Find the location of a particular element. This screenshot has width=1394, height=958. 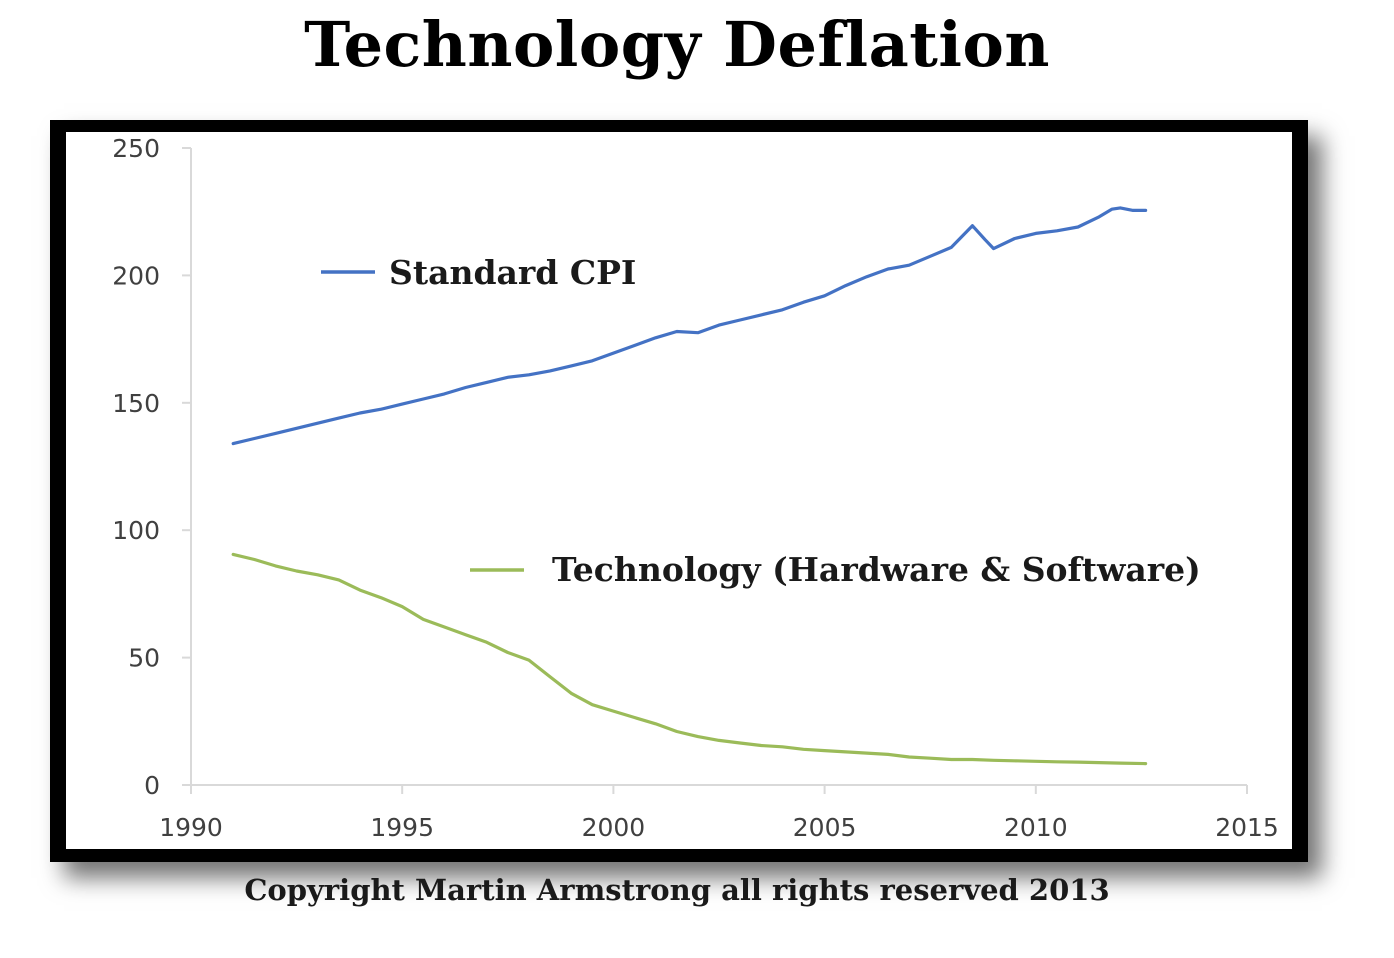

y-tick-label: 100 is located at coordinates (136, 530).